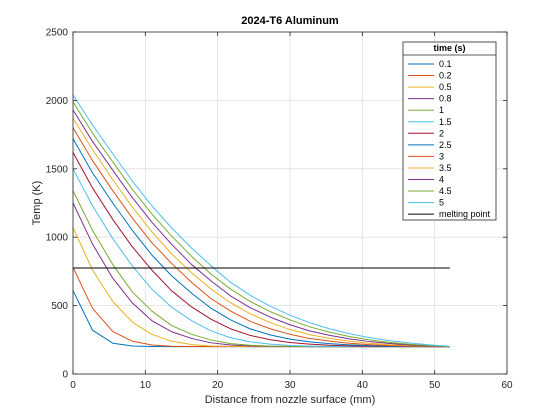 The image size is (560, 420). What do you see at coordinates (426, 133) in the screenshot?
I see `legend-item-2: 2` at bounding box center [426, 133].